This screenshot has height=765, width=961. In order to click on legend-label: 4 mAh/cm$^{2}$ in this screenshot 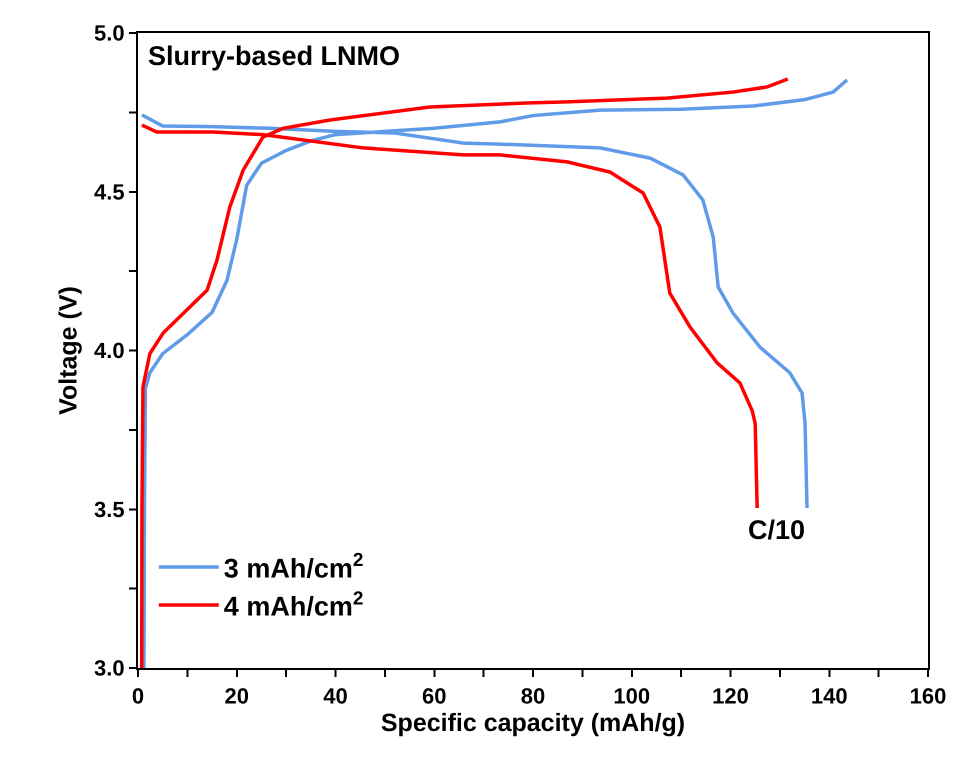, I will do `click(294, 605)`.